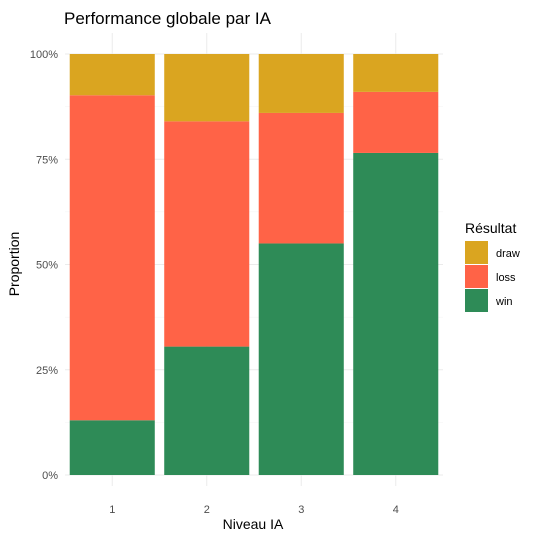  What do you see at coordinates (301, 510) in the screenshot?
I see `x-tick-label: 3` at bounding box center [301, 510].